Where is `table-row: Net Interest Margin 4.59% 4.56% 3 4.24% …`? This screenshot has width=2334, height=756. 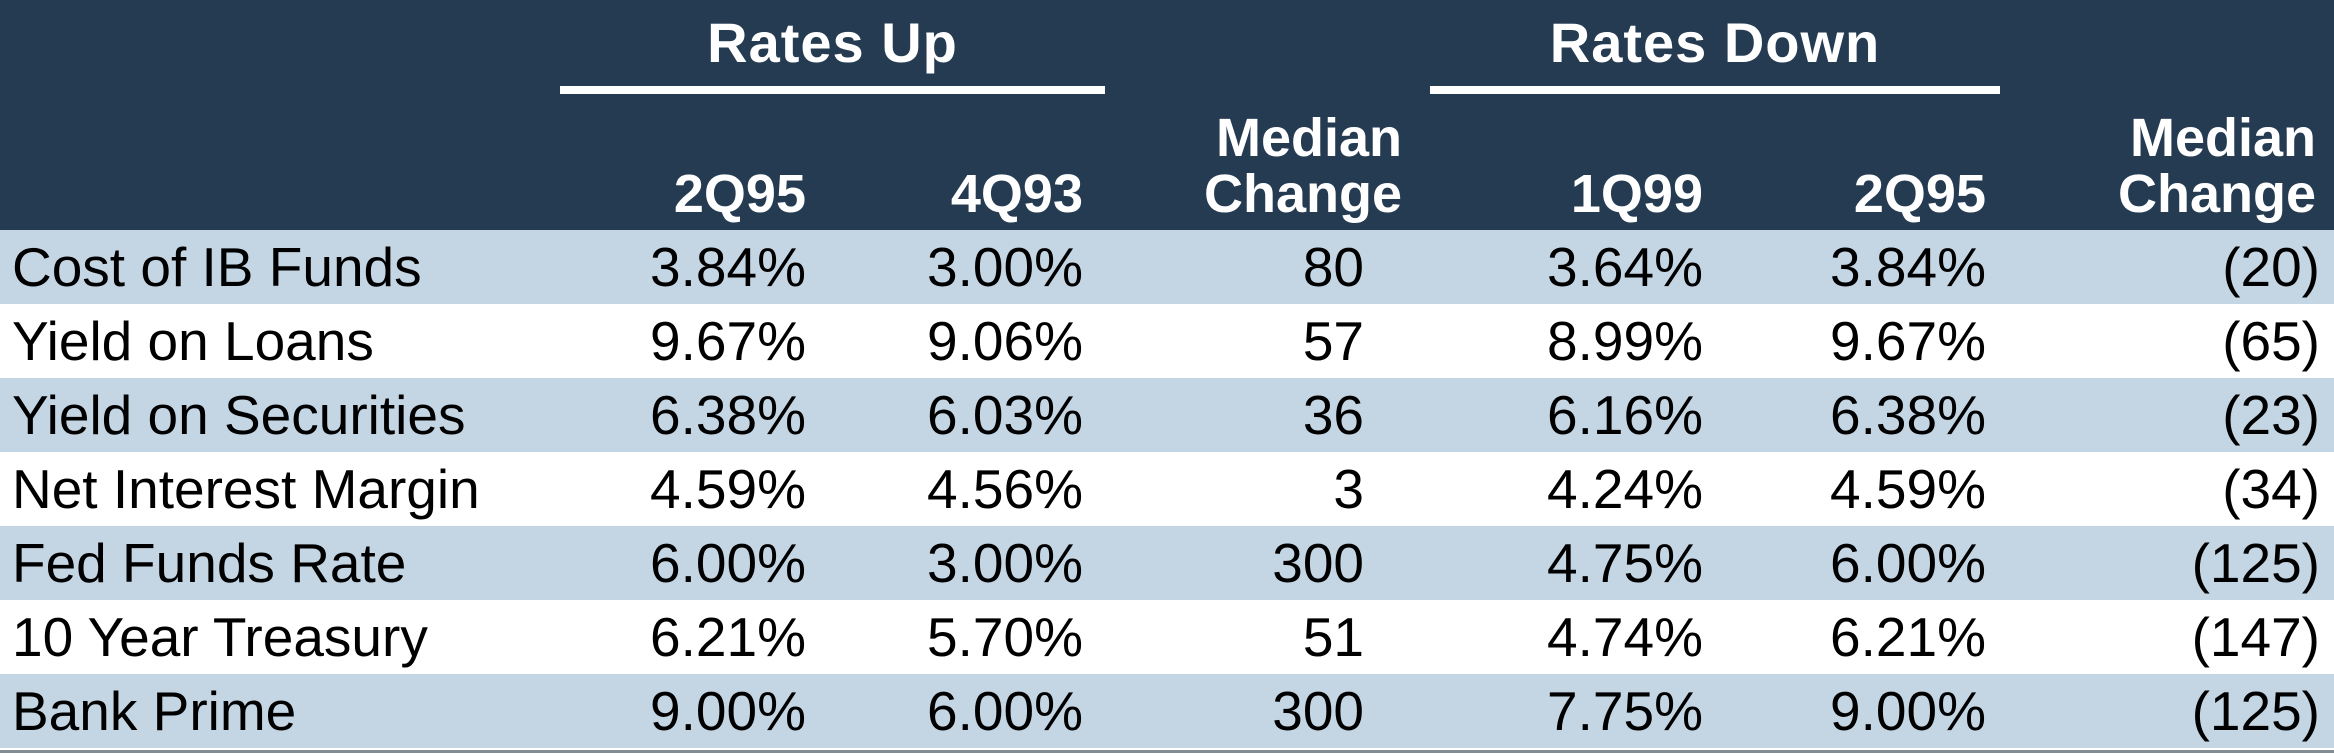 table-row: Net Interest Margin 4.59% 4.56% 3 4.24% … is located at coordinates (1167, 489).